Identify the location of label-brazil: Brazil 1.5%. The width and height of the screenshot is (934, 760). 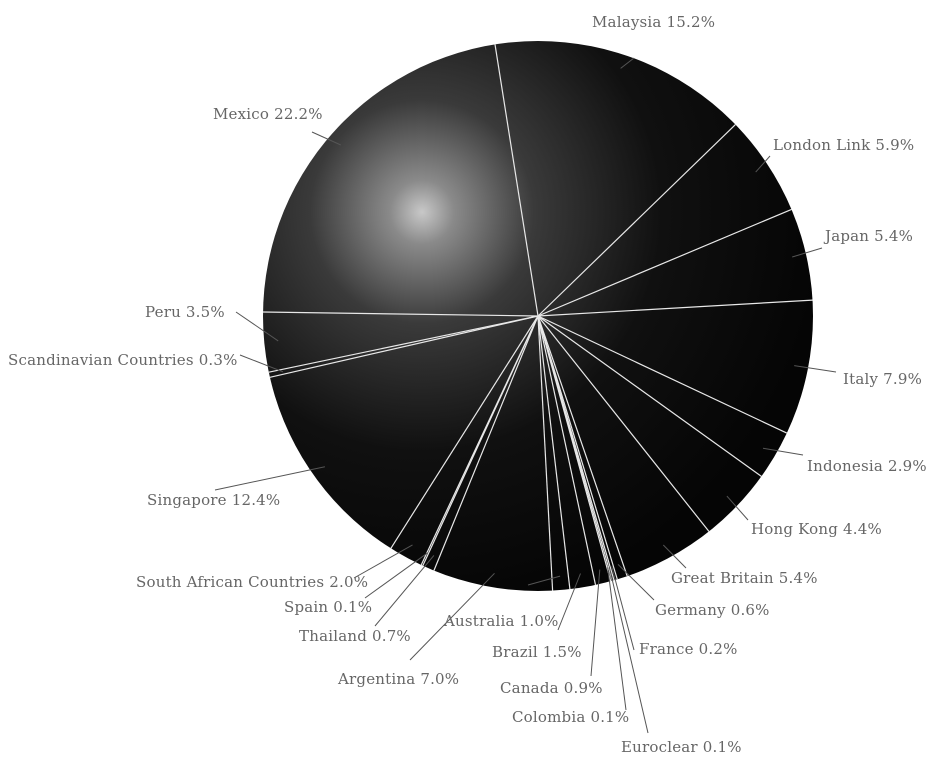
(537, 652).